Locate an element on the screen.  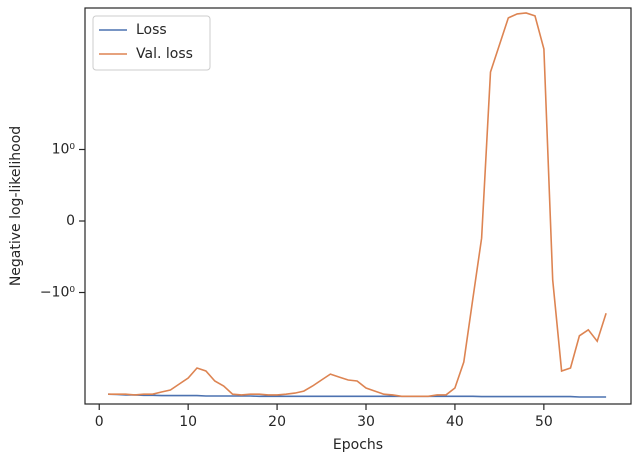
y-tick-label: −10⁰ is located at coordinates (58, 293).